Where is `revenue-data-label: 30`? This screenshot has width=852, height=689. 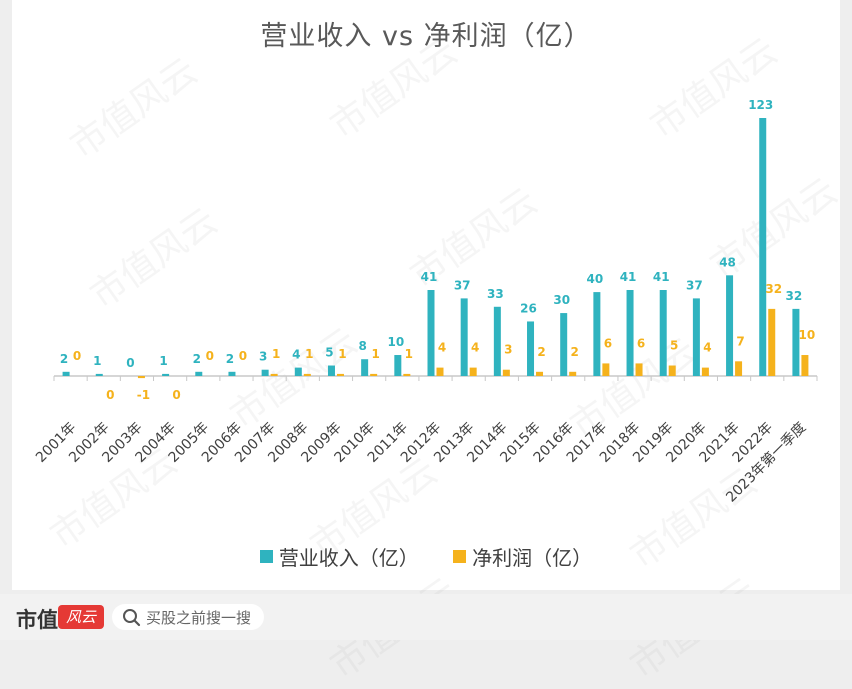
revenue-data-label: 30 is located at coordinates (561, 300).